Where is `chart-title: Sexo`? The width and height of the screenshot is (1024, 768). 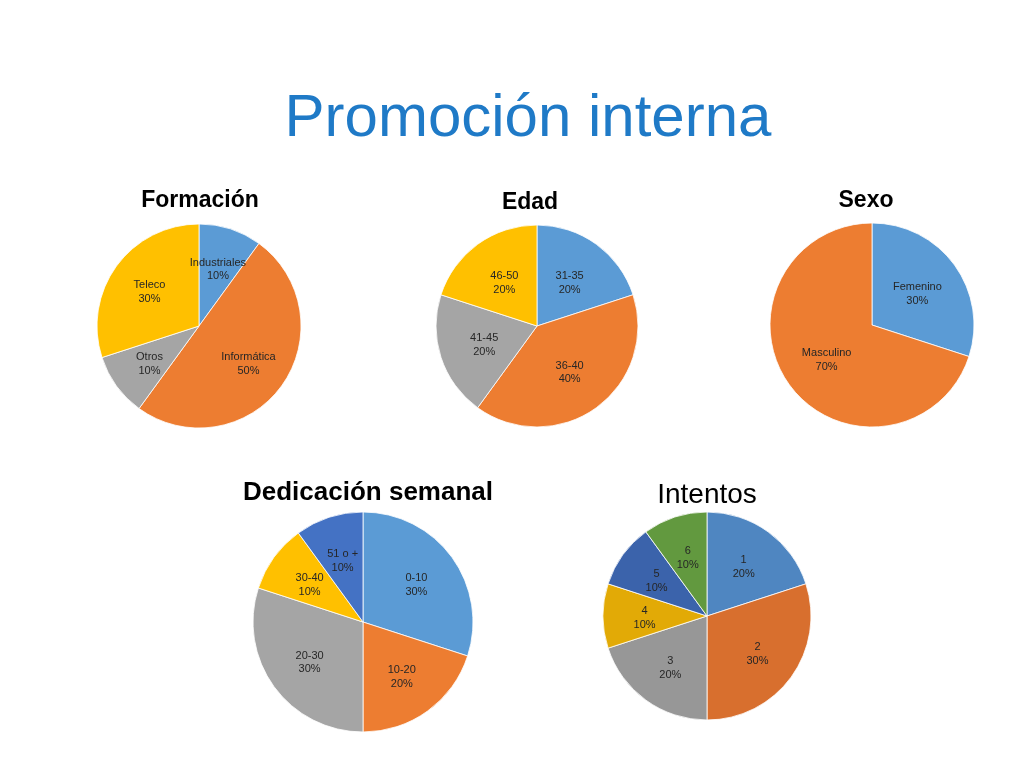
chart-title: Sexo is located at coordinates (866, 199).